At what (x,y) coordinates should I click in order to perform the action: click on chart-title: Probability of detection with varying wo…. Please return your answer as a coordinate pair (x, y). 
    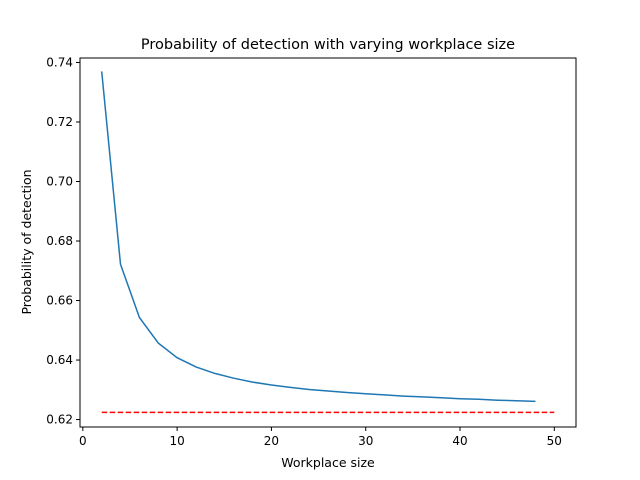
    Looking at the image, I should click on (328, 45).